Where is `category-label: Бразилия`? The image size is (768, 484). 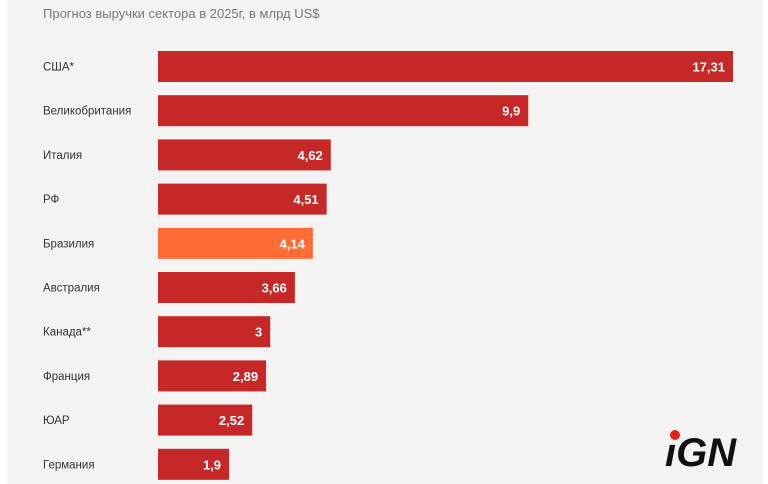
category-label: Бразилия is located at coordinates (68, 244).